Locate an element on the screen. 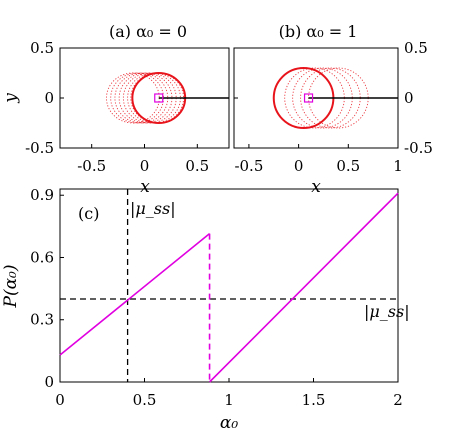 The width and height of the screenshot is (452, 435). b-x-tick-label: -0.5 is located at coordinates (248, 166).